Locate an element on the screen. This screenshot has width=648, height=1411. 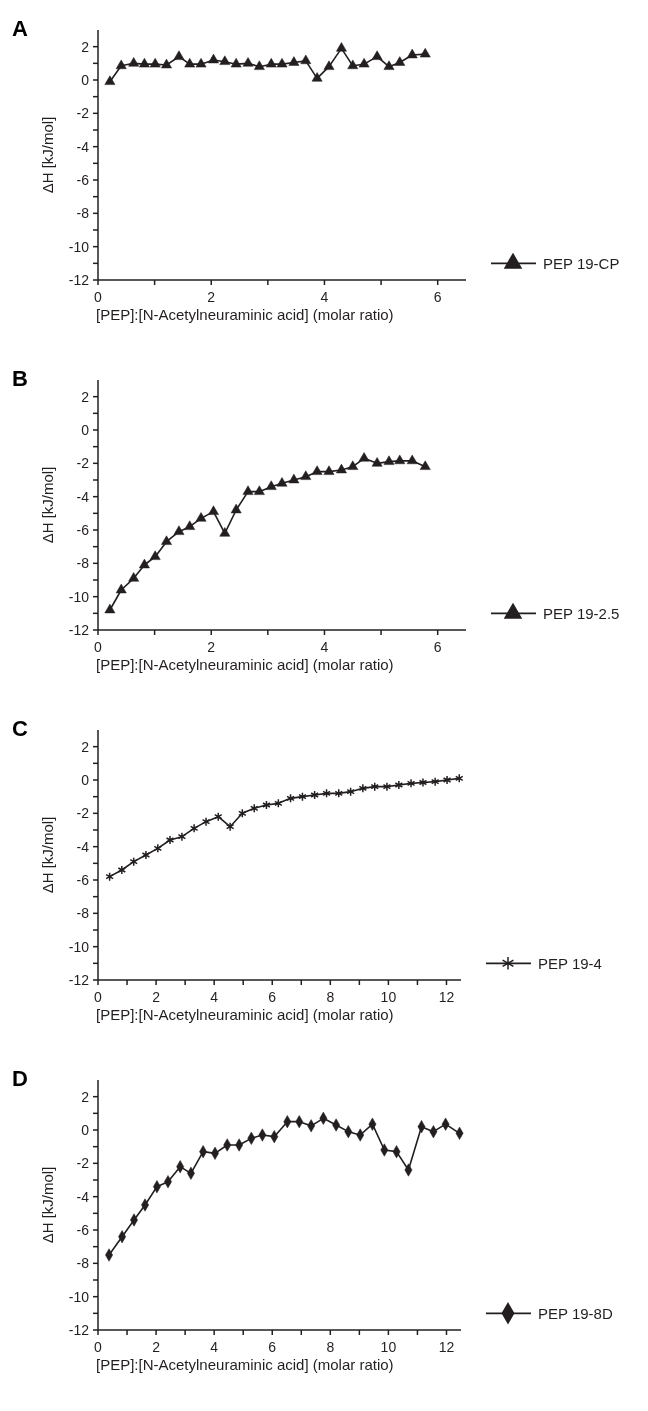
legend-label: PEP 19-4 is located at coordinates (570, 963).